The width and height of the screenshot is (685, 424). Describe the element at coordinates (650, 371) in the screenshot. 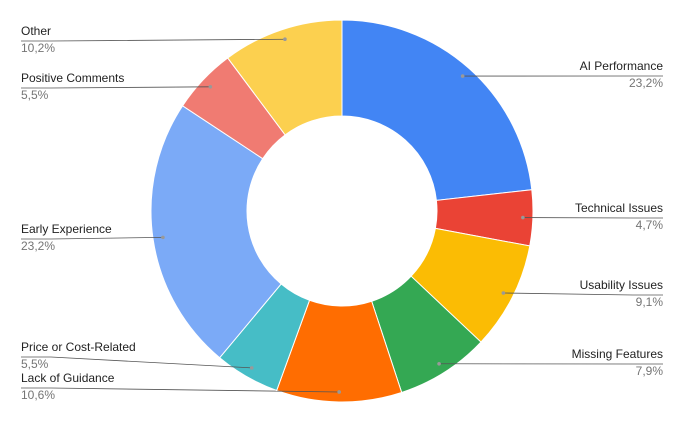

I see `slice-value: 7,9%` at that location.